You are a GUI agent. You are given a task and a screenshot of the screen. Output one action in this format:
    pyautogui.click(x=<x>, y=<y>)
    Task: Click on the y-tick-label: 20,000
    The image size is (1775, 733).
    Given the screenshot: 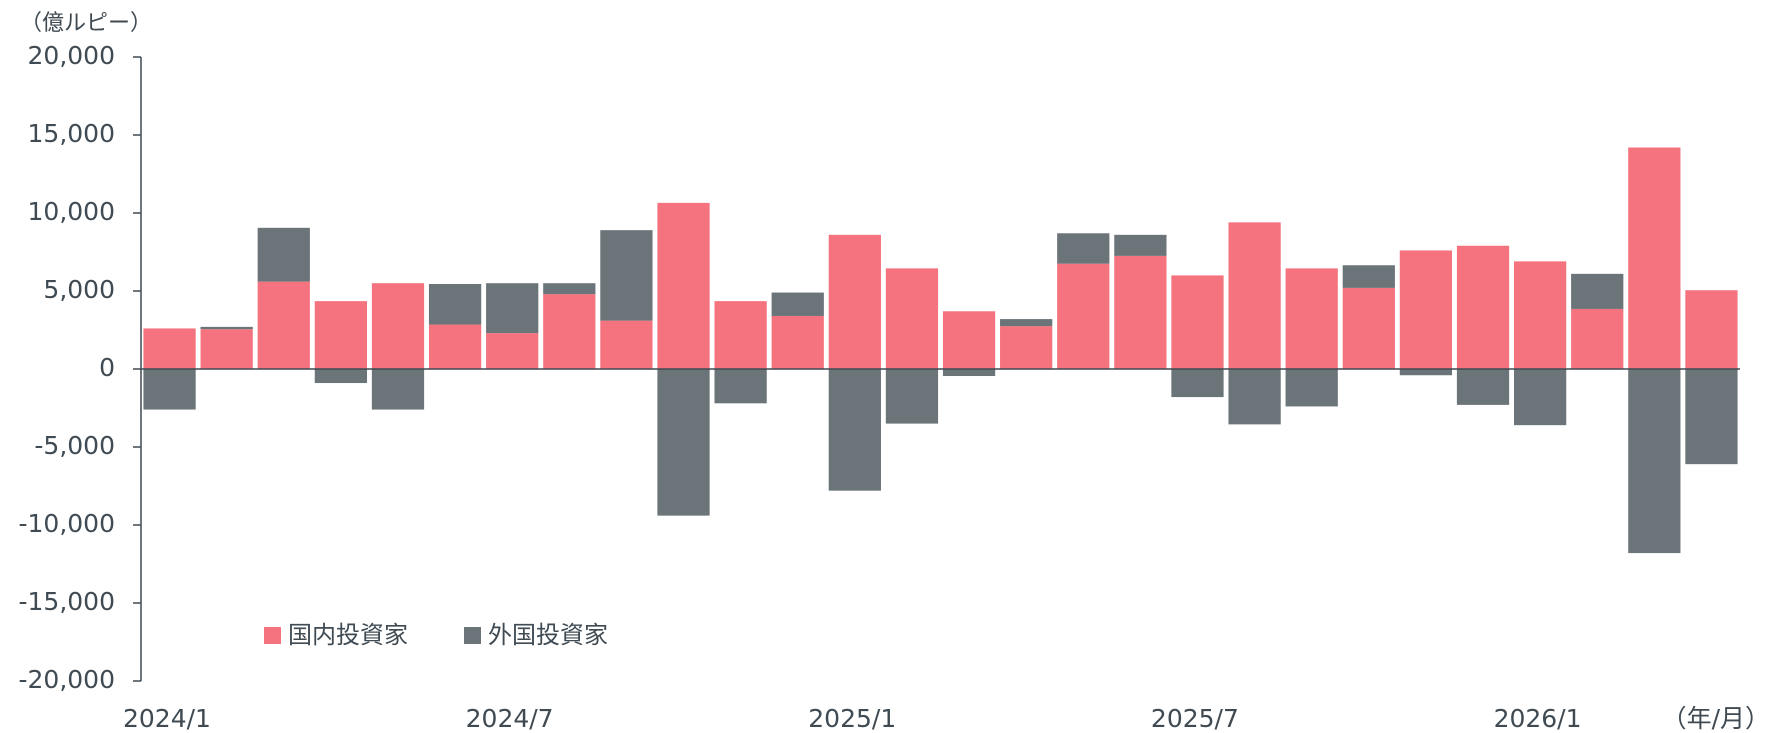 What is the action you would take?
    pyautogui.click(x=71, y=55)
    